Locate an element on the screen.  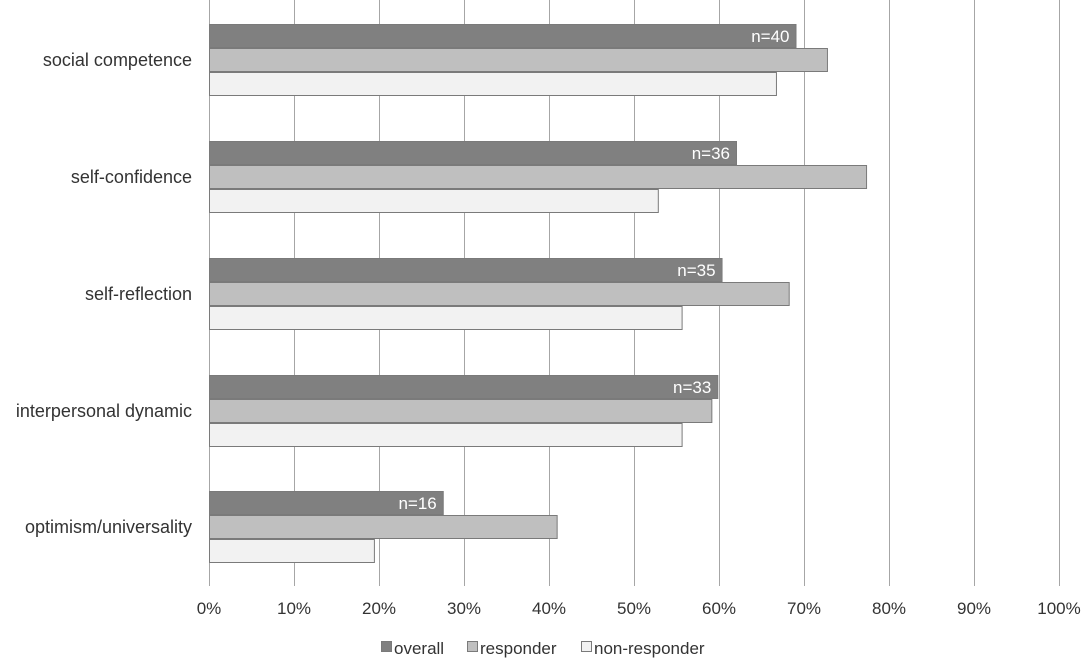
legend: overall responder non-responder is located at coordinates (543, 648).